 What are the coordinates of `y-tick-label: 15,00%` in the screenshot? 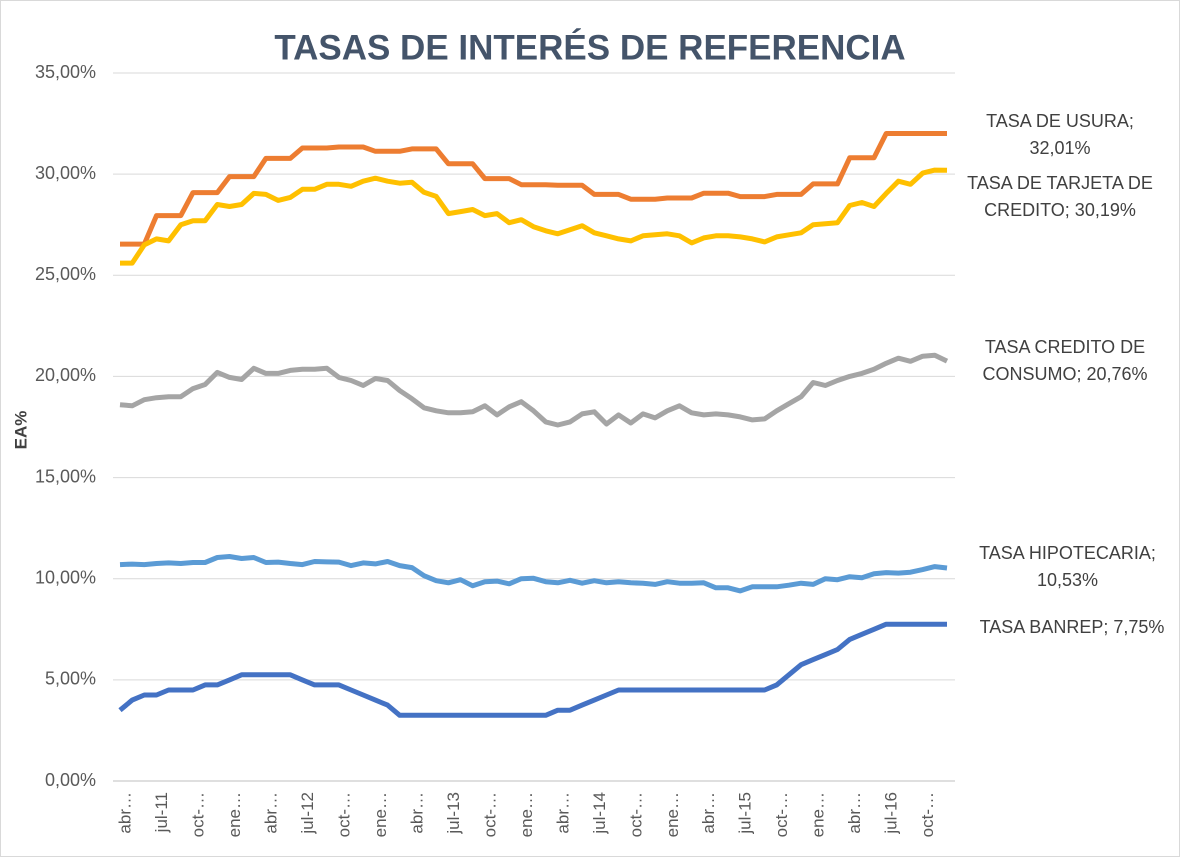 It's located at (65, 476).